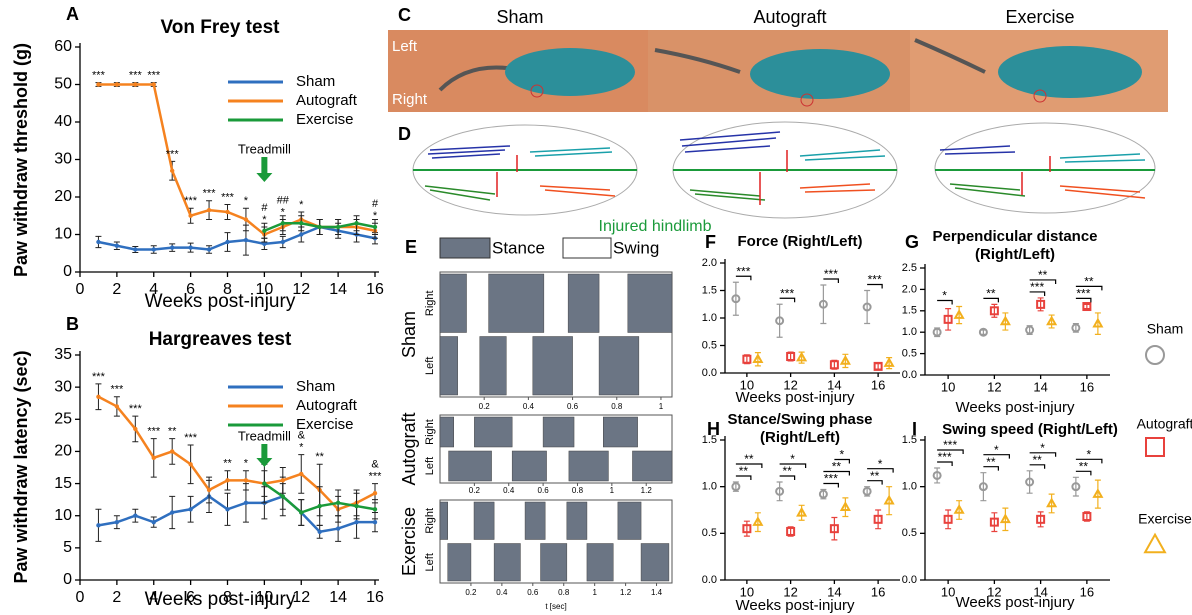  I want to click on x-tick-label: 8, so click(227, 597).